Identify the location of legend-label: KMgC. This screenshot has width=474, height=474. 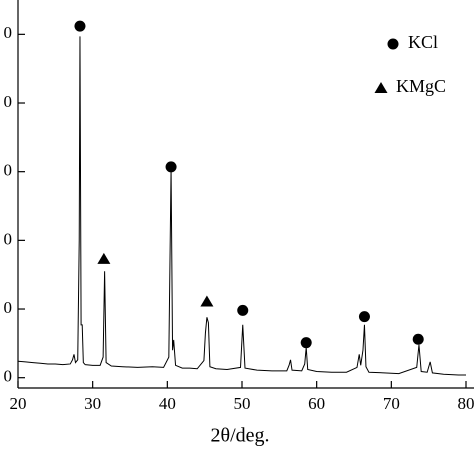
(421, 86).